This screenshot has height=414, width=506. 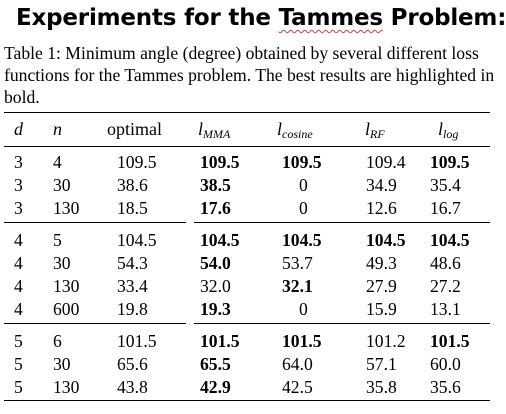 What do you see at coordinates (330, 18) in the screenshot?
I see `spellcheck-underlined-word: Tammes` at bounding box center [330, 18].